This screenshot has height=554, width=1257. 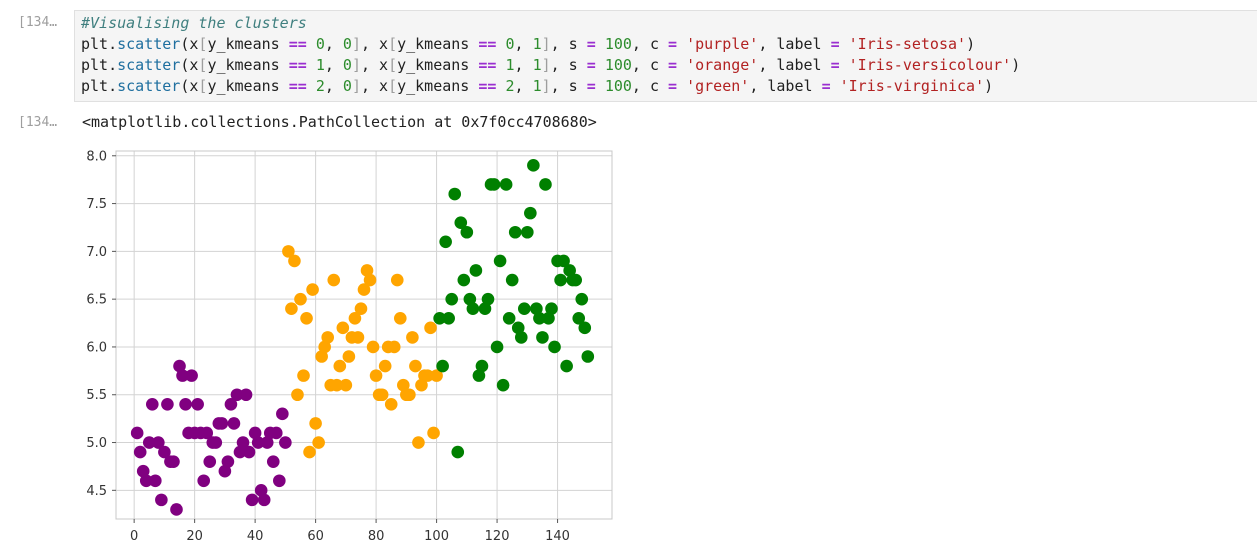 What do you see at coordinates (96, 443) in the screenshot?
I see `y-tick-label: 5.0` at bounding box center [96, 443].